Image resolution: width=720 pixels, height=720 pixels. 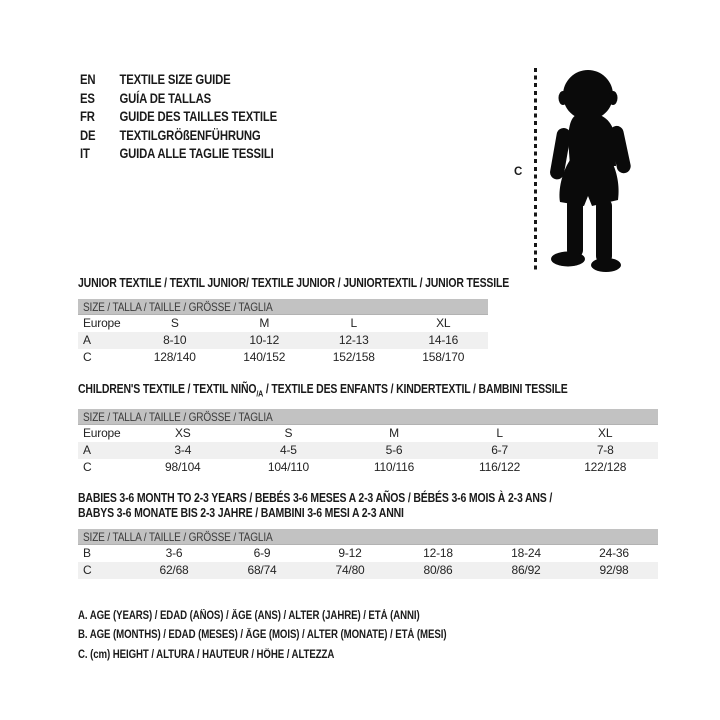 I want to click on table-row: C 98/104 104/110 110/116 116/122 122/128, so click(x=368, y=467).